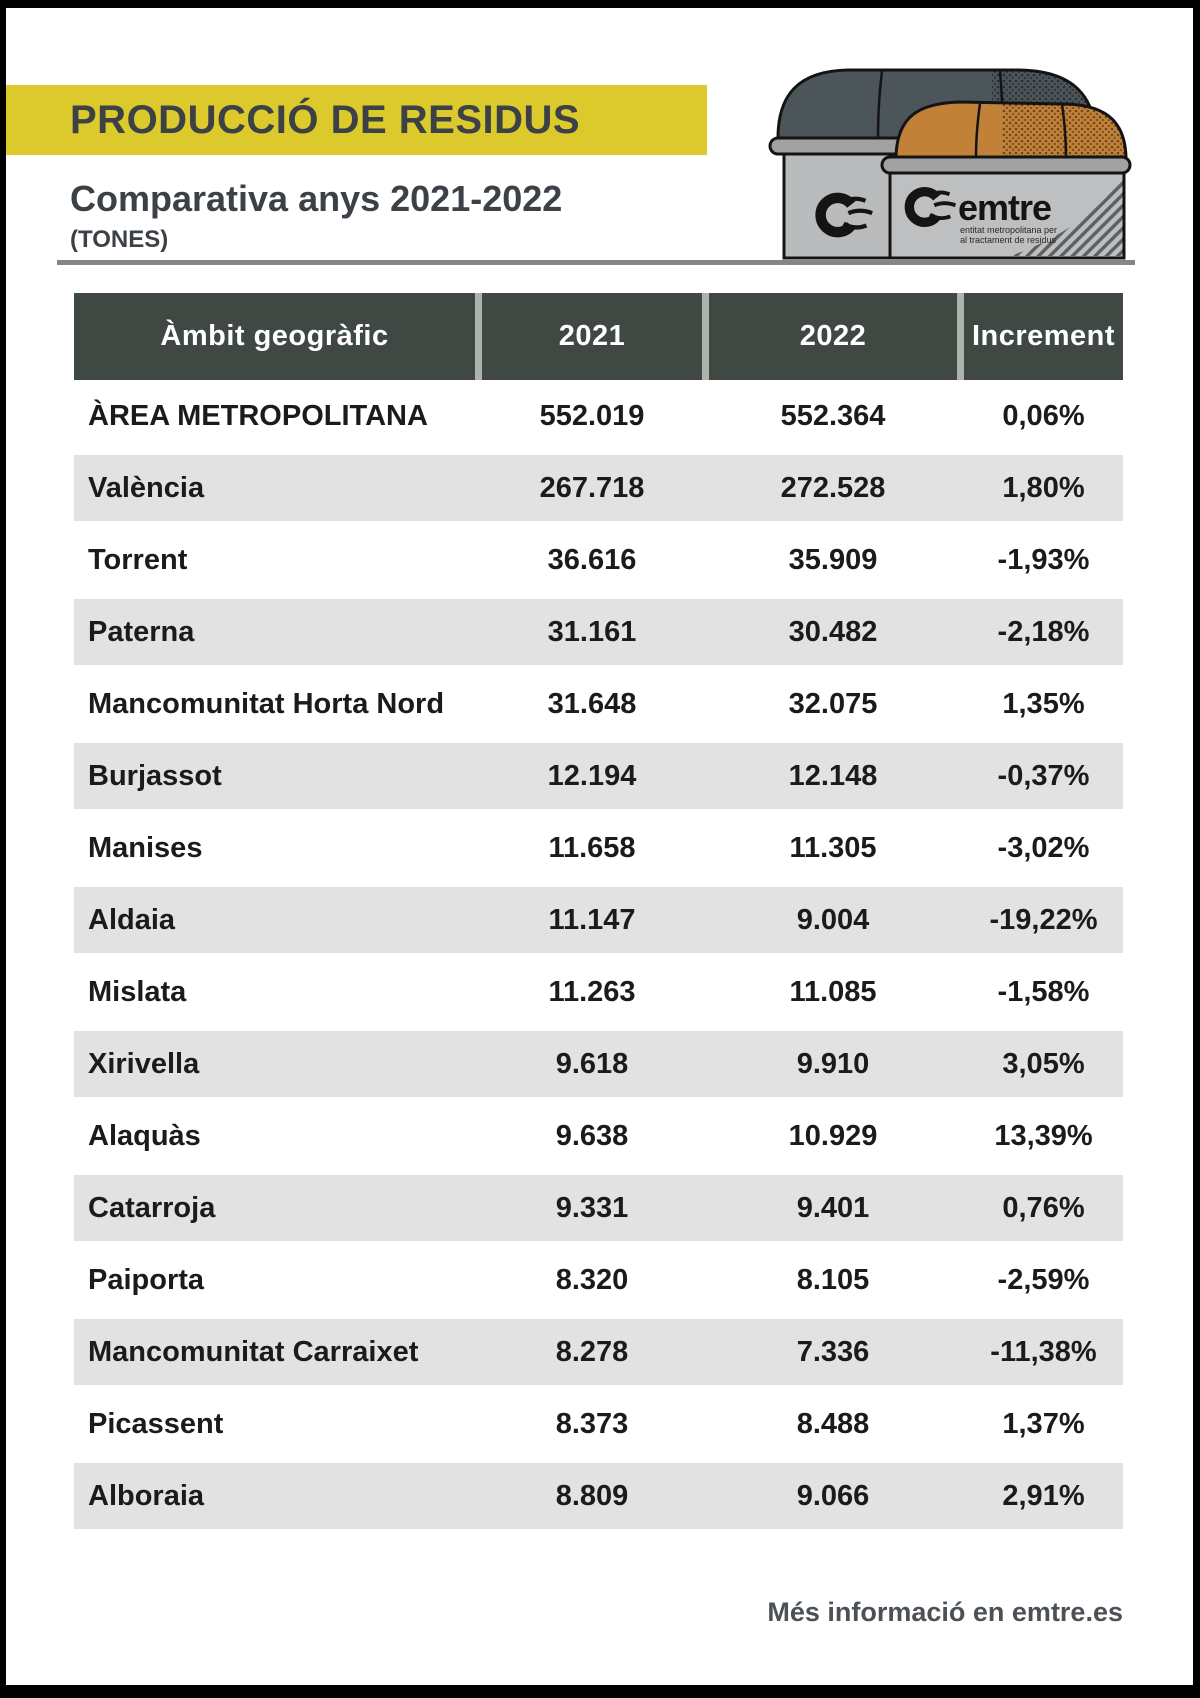  What do you see at coordinates (325, 119) in the screenshot?
I see `page-title: PRODUCCIÓ DE RESIDUS` at bounding box center [325, 119].